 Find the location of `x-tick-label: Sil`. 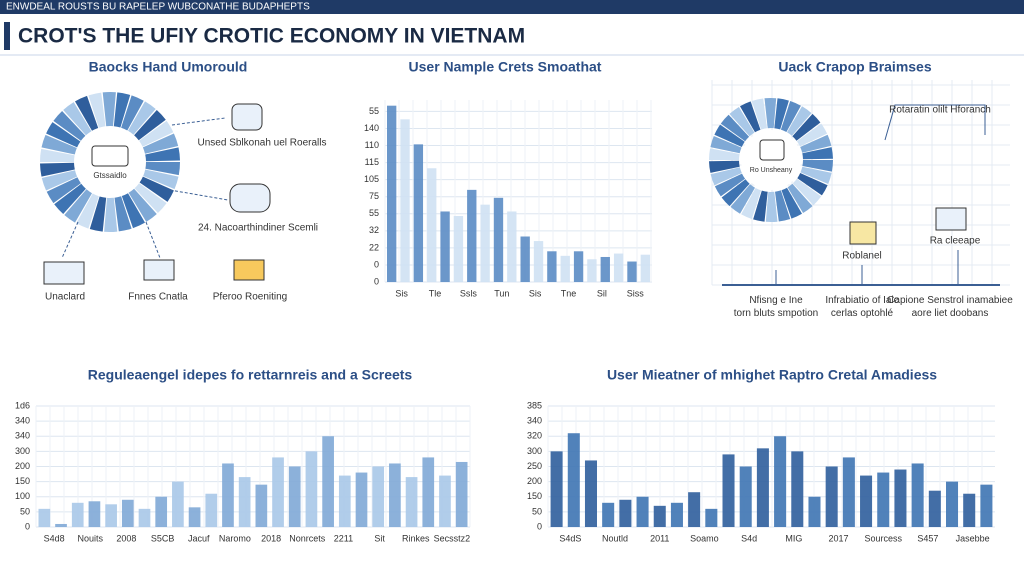

x-tick-label: Sil is located at coordinates (602, 293).